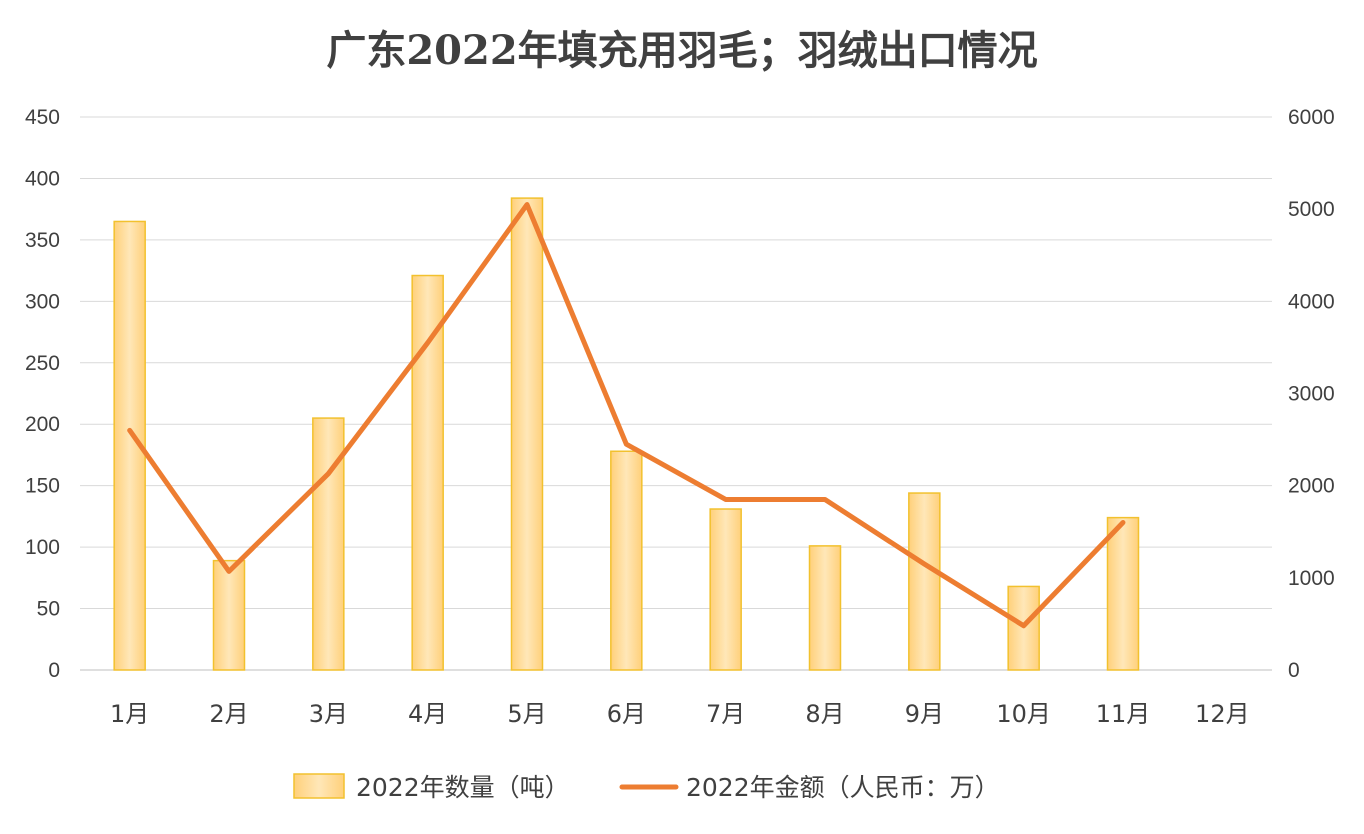  I want to click on category-label: 12月, so click(1222, 714).